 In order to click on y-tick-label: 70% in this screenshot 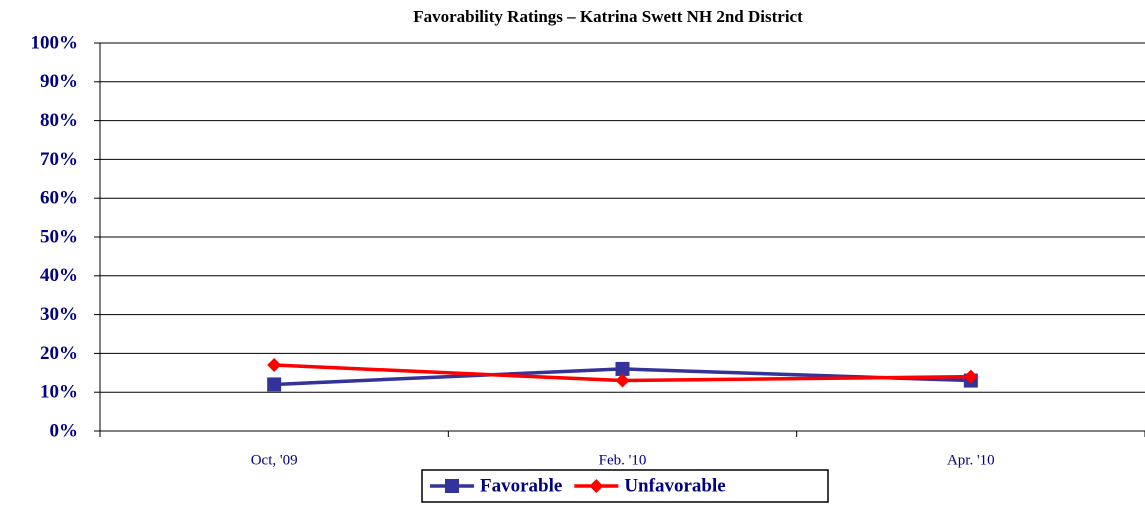, I will do `click(59, 159)`.